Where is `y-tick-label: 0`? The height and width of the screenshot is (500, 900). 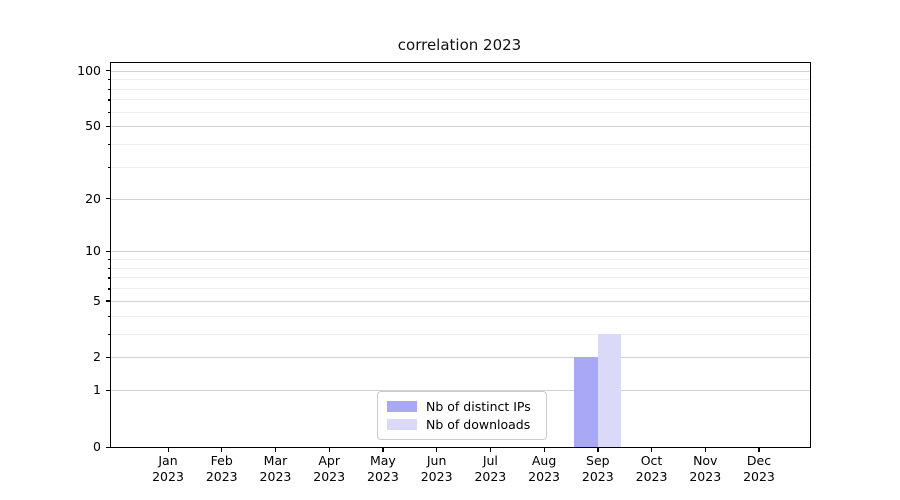
y-tick-label: 0 is located at coordinates (97, 446).